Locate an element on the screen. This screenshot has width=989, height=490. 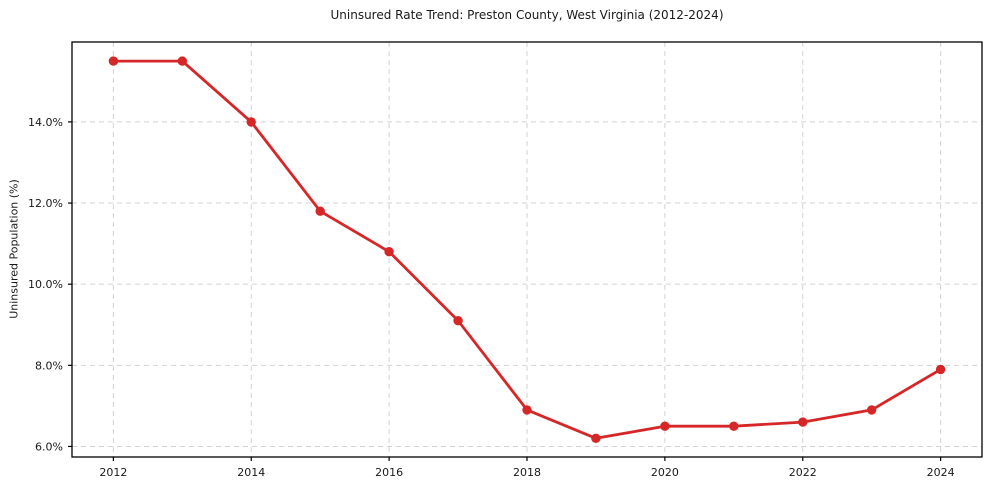
y-tick-label: 8.0% is located at coordinates (49, 365).